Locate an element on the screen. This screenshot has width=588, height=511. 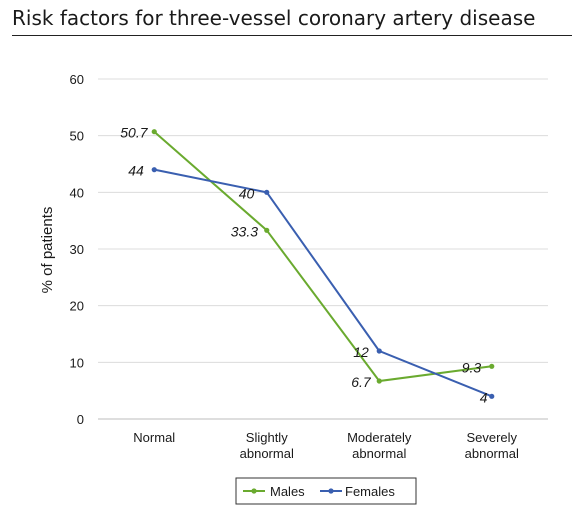
y-tick-label: 50 is located at coordinates (77, 136).